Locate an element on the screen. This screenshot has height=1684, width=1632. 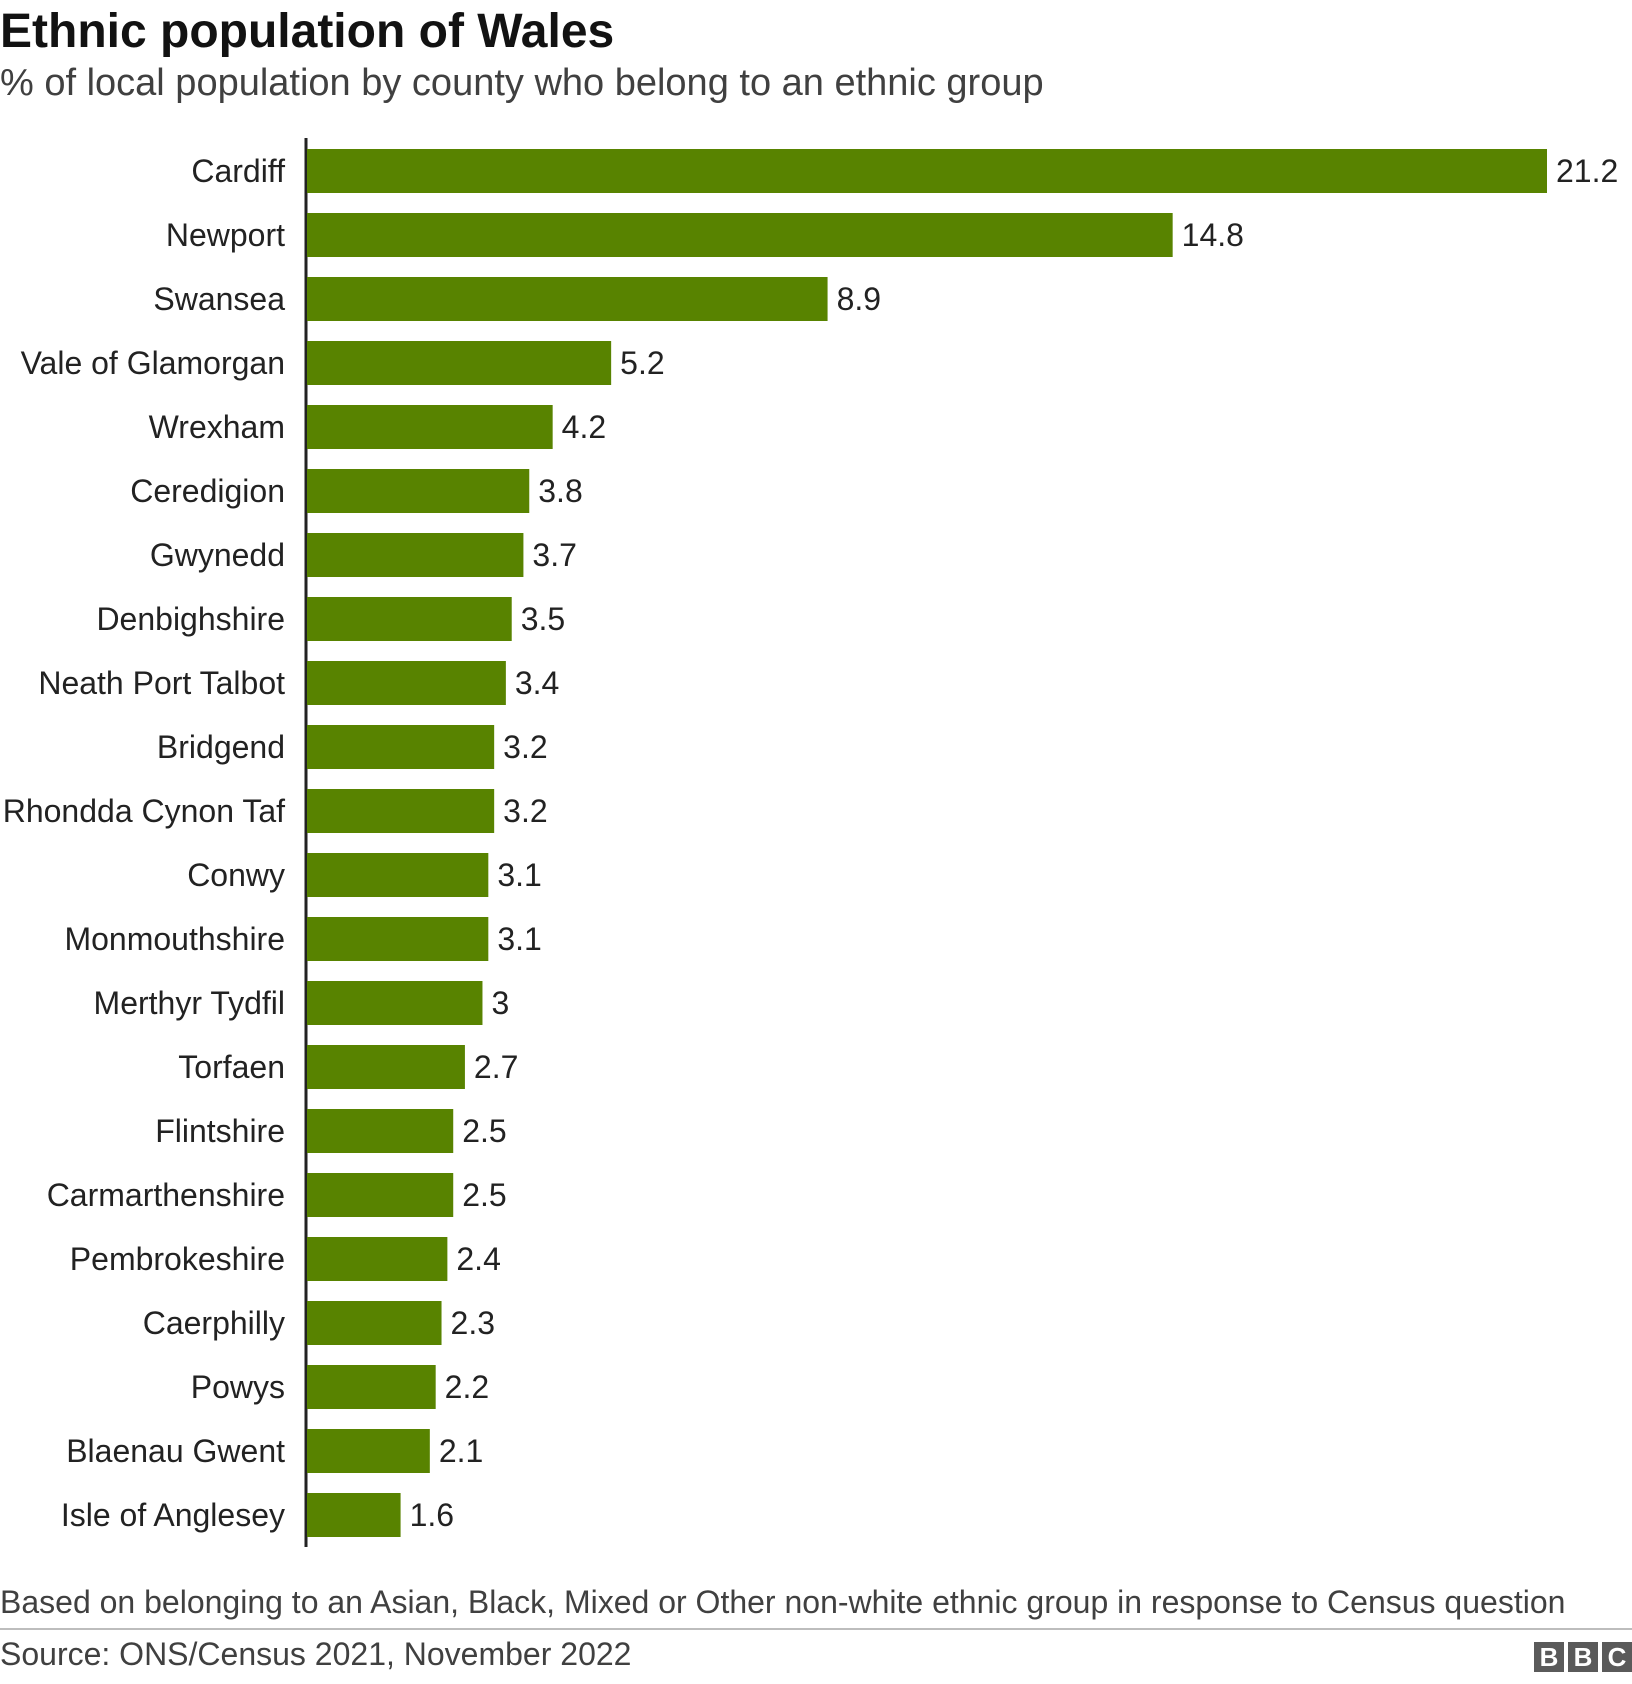
category-label: Wrexham is located at coordinates (217, 427).